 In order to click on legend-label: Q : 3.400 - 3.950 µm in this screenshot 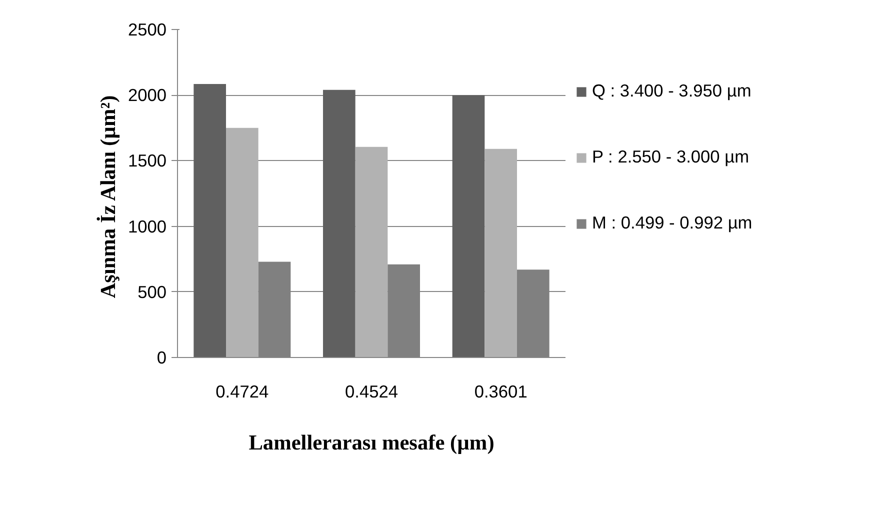, I will do `click(672, 91)`.